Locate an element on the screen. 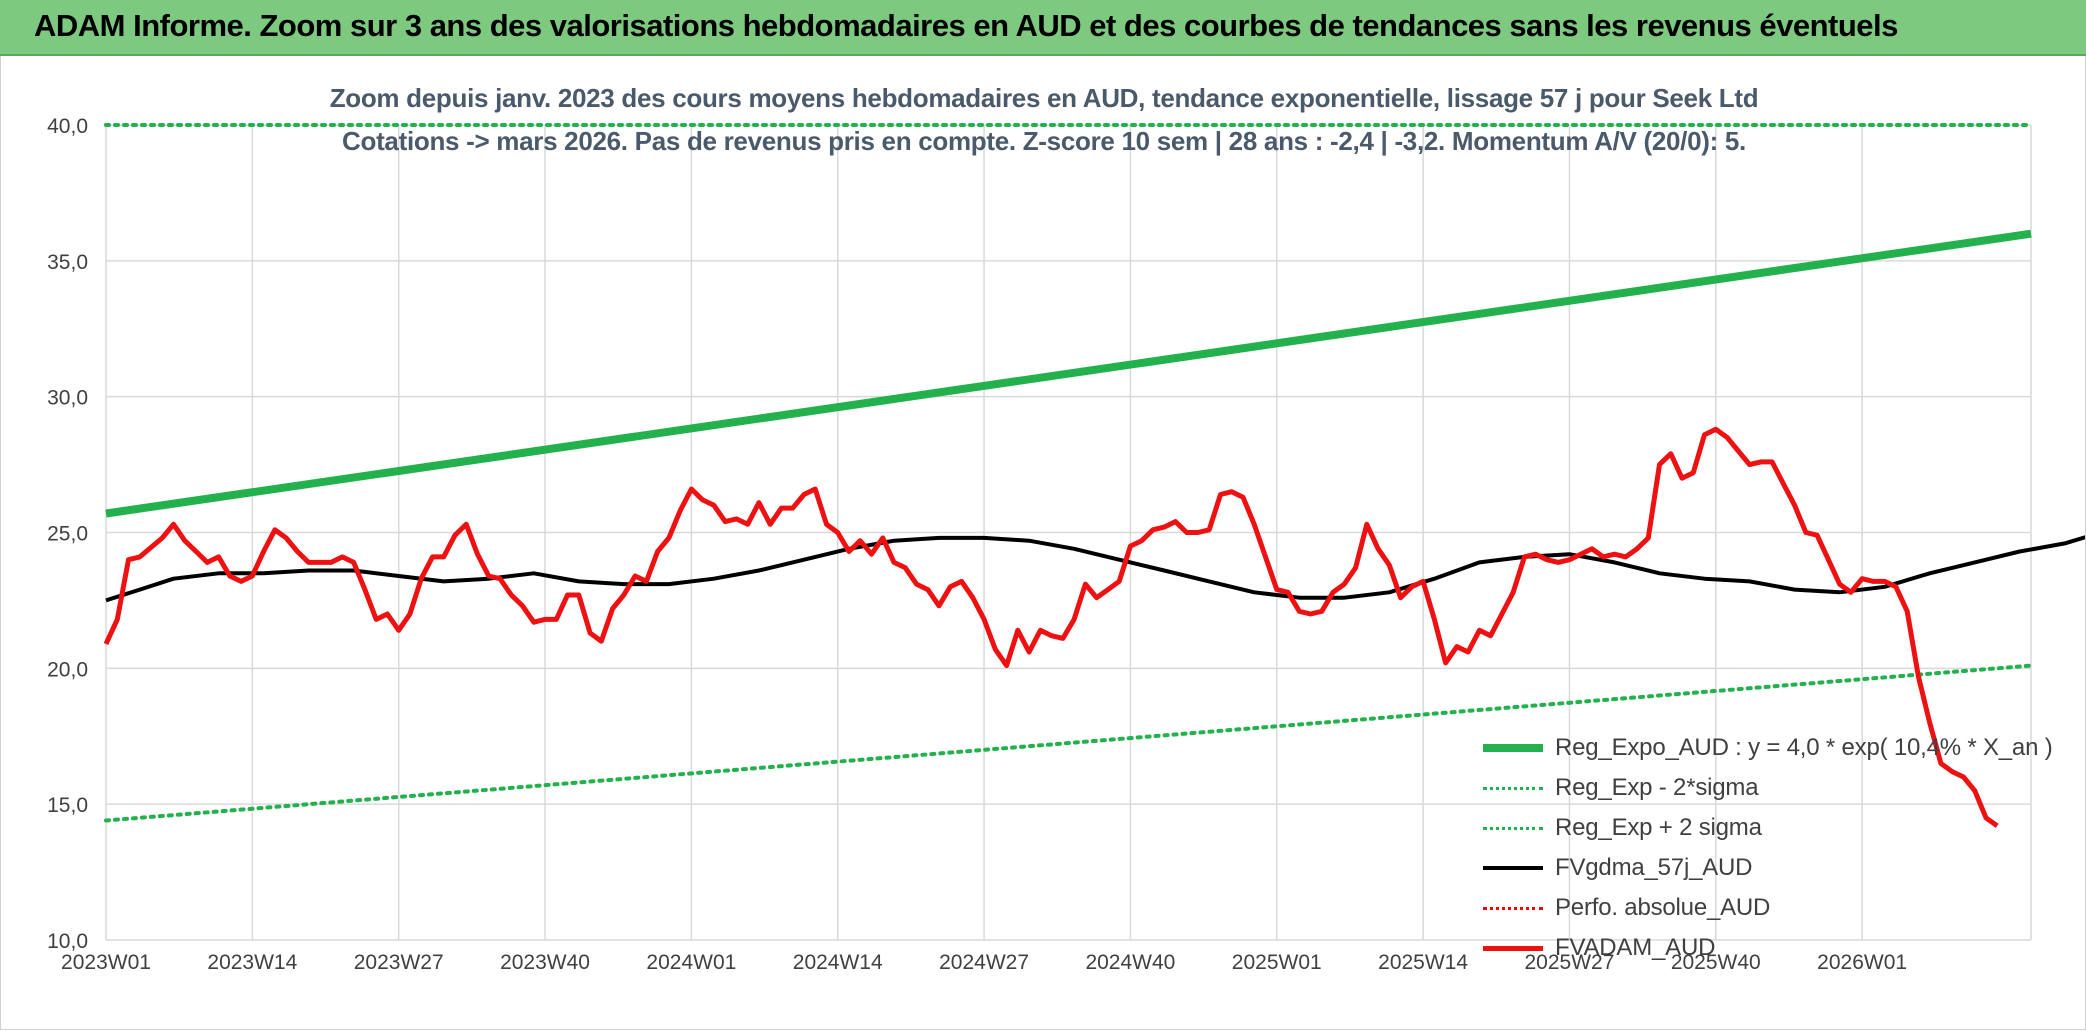 Image resolution: width=2086 pixels, height=1031 pixels. x-tick-label: 2025W01 is located at coordinates (1277, 962).